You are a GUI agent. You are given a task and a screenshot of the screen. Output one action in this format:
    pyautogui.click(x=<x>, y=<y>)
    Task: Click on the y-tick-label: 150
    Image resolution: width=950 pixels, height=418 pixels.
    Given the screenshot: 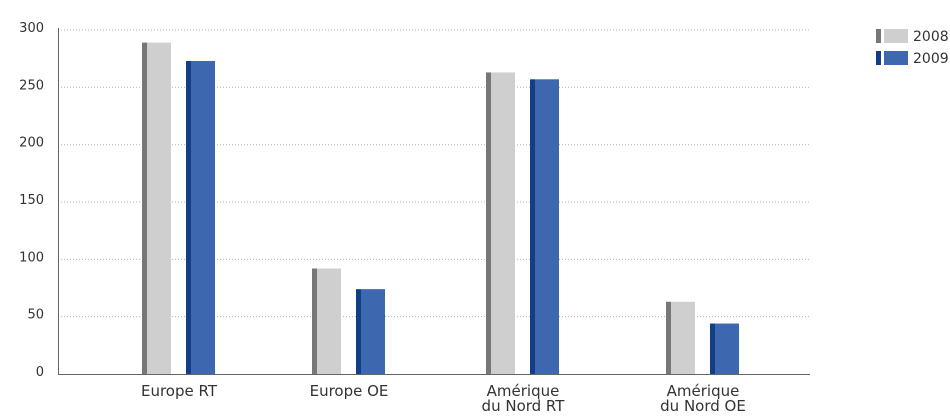 What is the action you would take?
    pyautogui.click(x=31, y=200)
    